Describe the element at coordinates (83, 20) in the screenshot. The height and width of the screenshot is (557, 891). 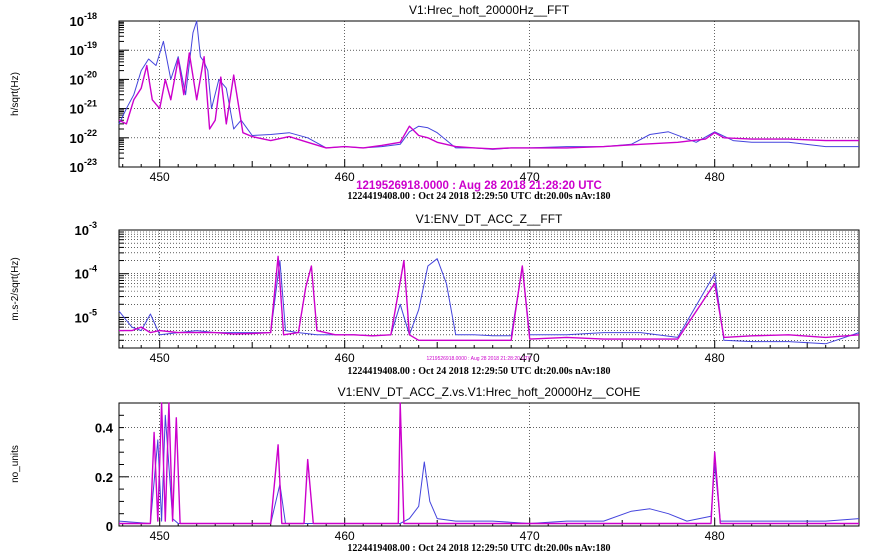
I see `y-tick-label: 10⁻¹⁸` at that location.